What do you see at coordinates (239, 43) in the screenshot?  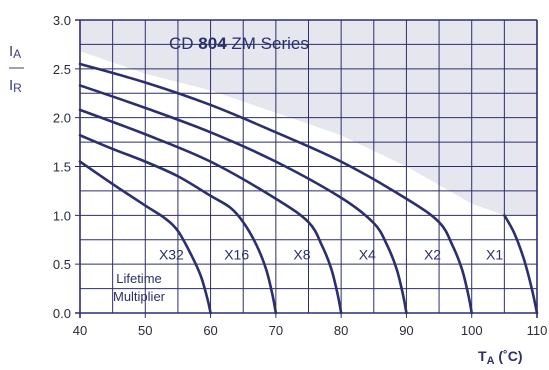 I see `series-title: CD 804 ZM Series` at bounding box center [239, 43].